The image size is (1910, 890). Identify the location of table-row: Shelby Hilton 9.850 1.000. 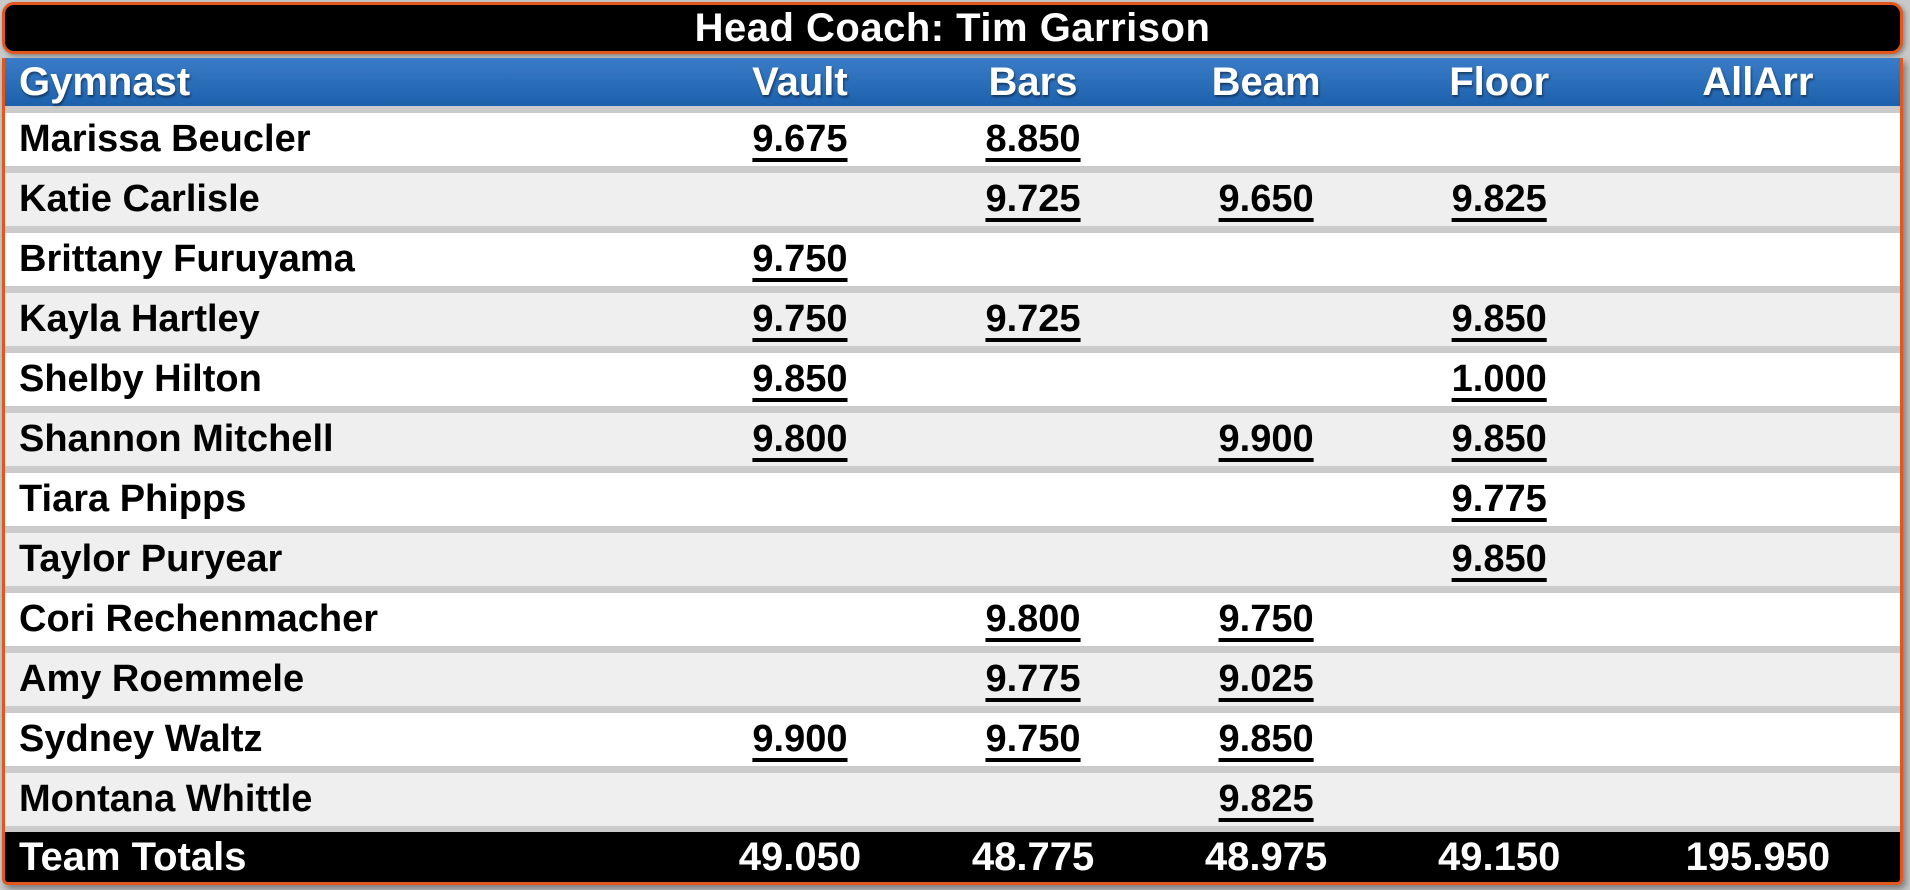
(952, 378).